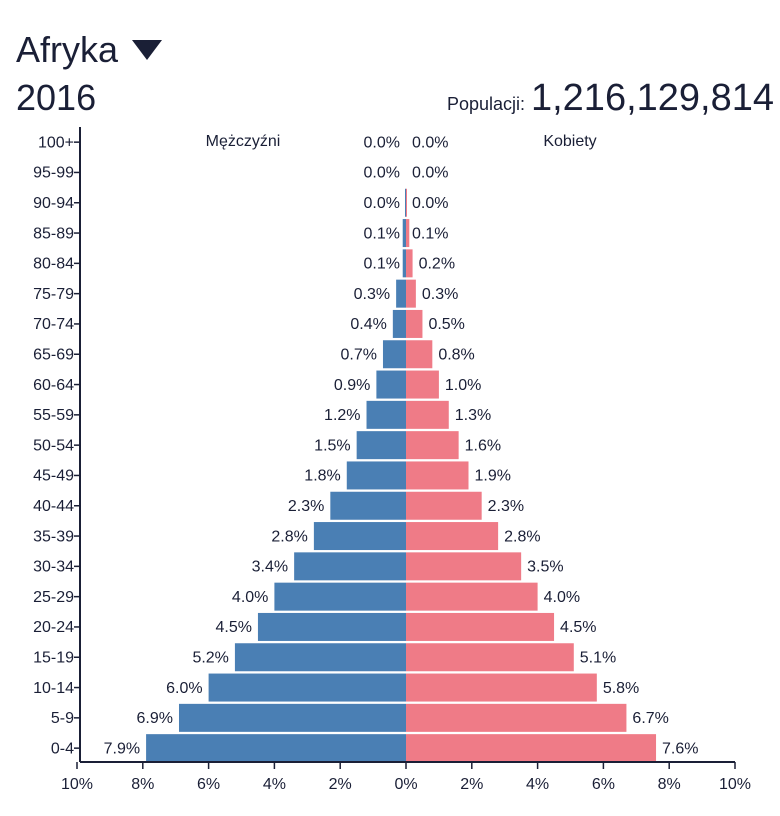 Image resolution: width=780 pixels, height=816 pixels. I want to click on age-group-label: 10-14, so click(53, 688).